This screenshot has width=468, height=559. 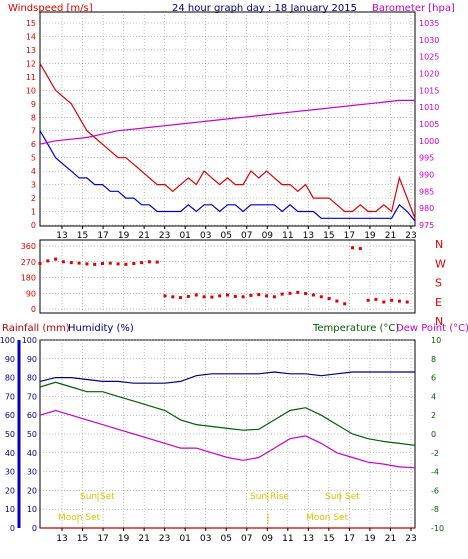 I want to click on time-top-tick-label-8: 05, so click(x=226, y=236).